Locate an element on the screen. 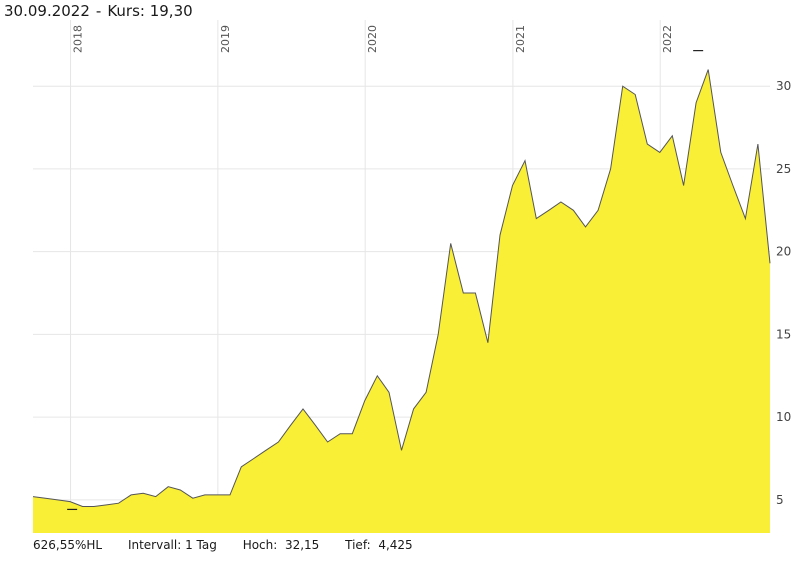  x-tick-label: 2020 is located at coordinates (372, 39).